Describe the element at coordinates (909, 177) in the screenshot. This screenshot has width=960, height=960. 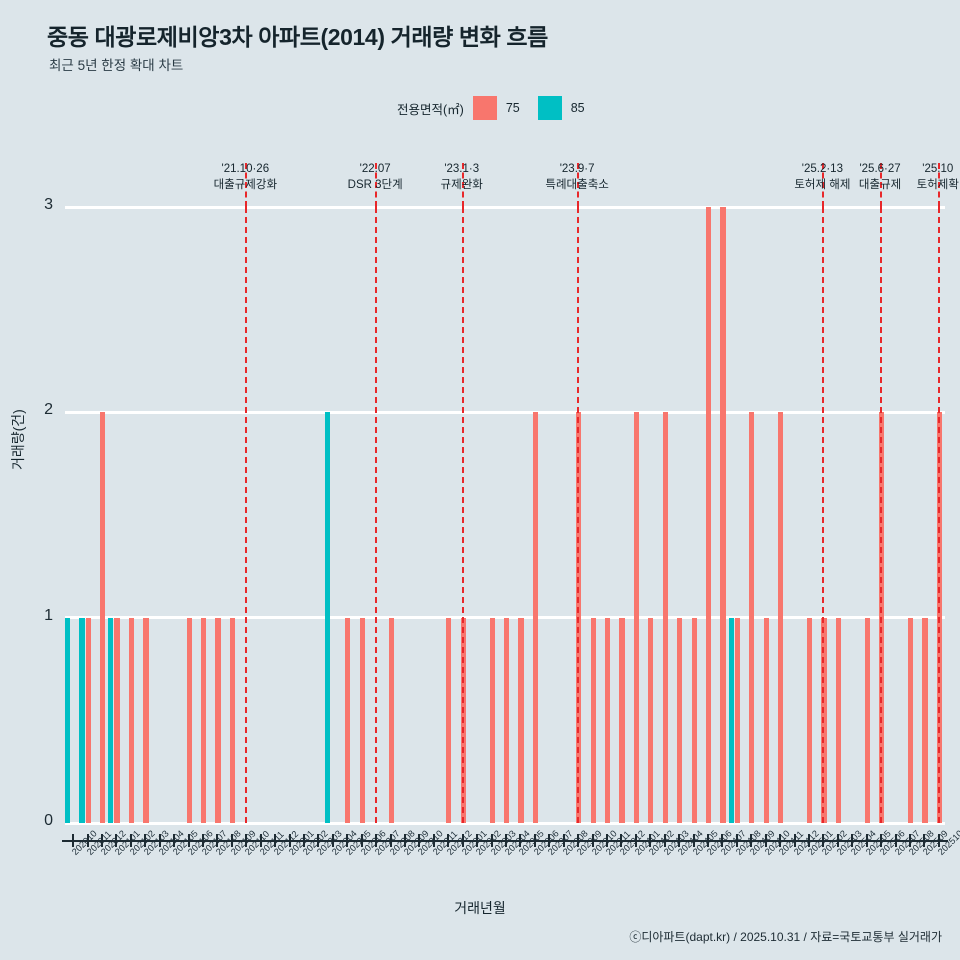
I see `event-label: '25.10 토허제확` at that location.